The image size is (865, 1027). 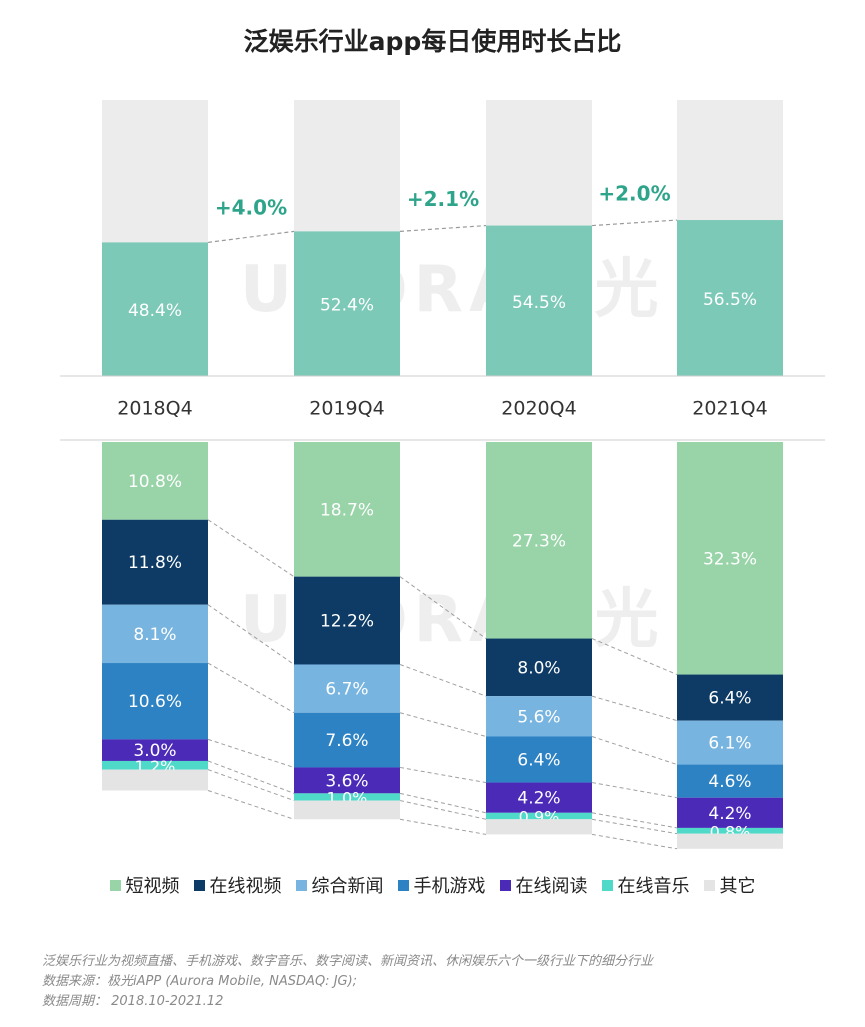 What do you see at coordinates (347, 886) in the screenshot?
I see `legend-label-2: 综合新闻` at bounding box center [347, 886].